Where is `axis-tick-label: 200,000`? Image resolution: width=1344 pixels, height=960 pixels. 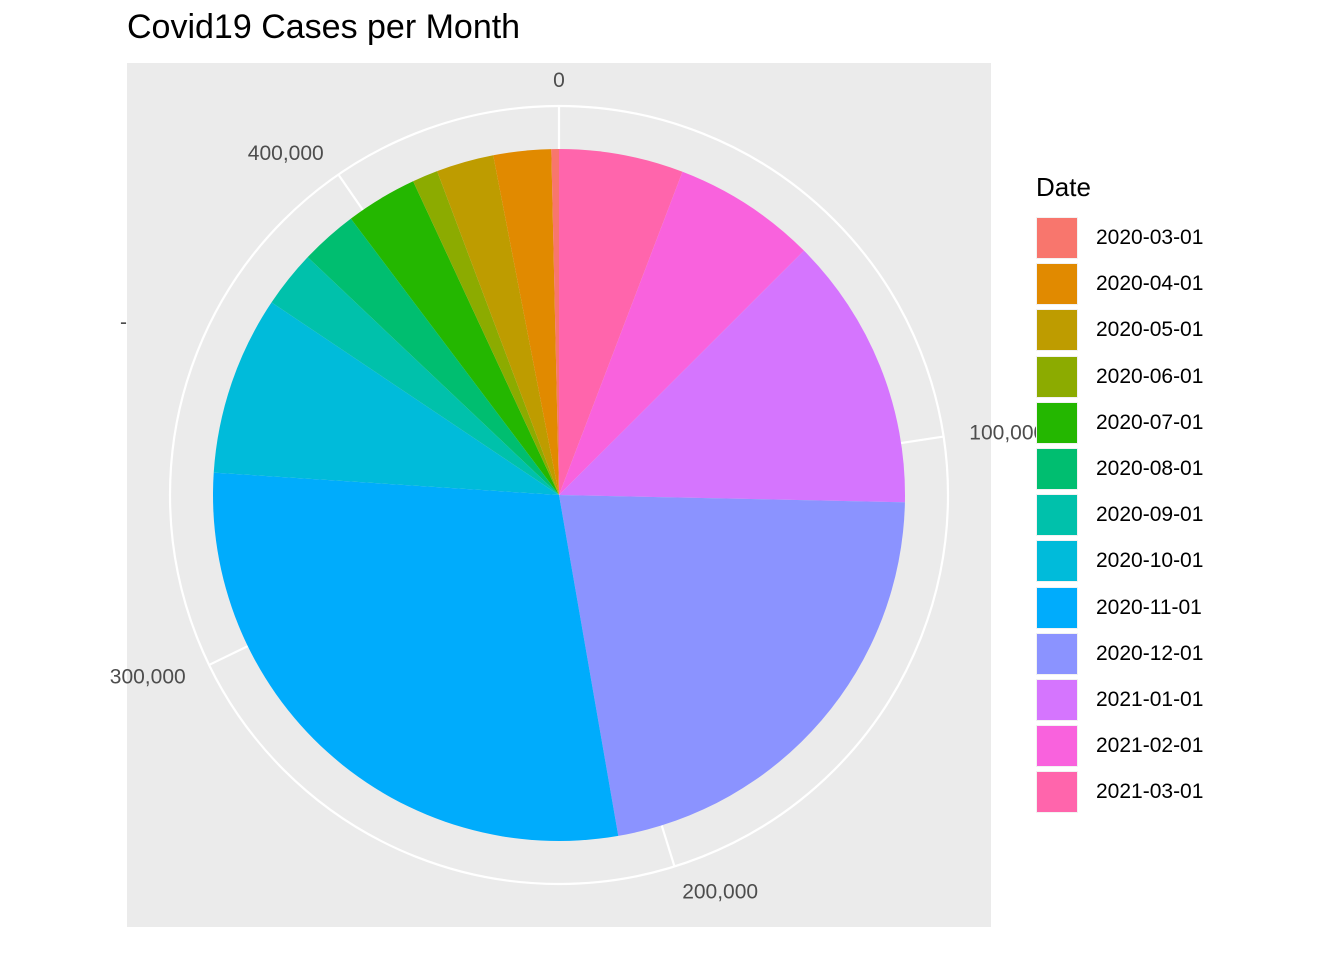
axis-tick-label: 200,000 is located at coordinates (720, 891).